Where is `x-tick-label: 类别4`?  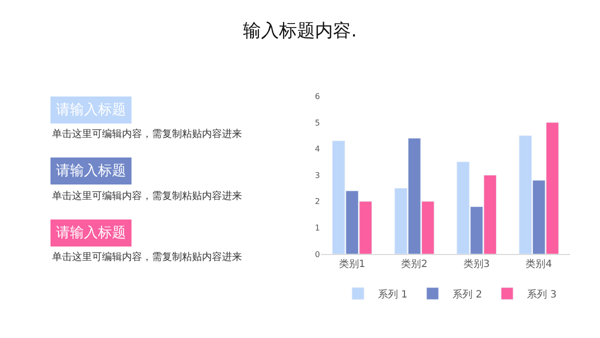 x-tick-label: 类别4 is located at coordinates (539, 264).